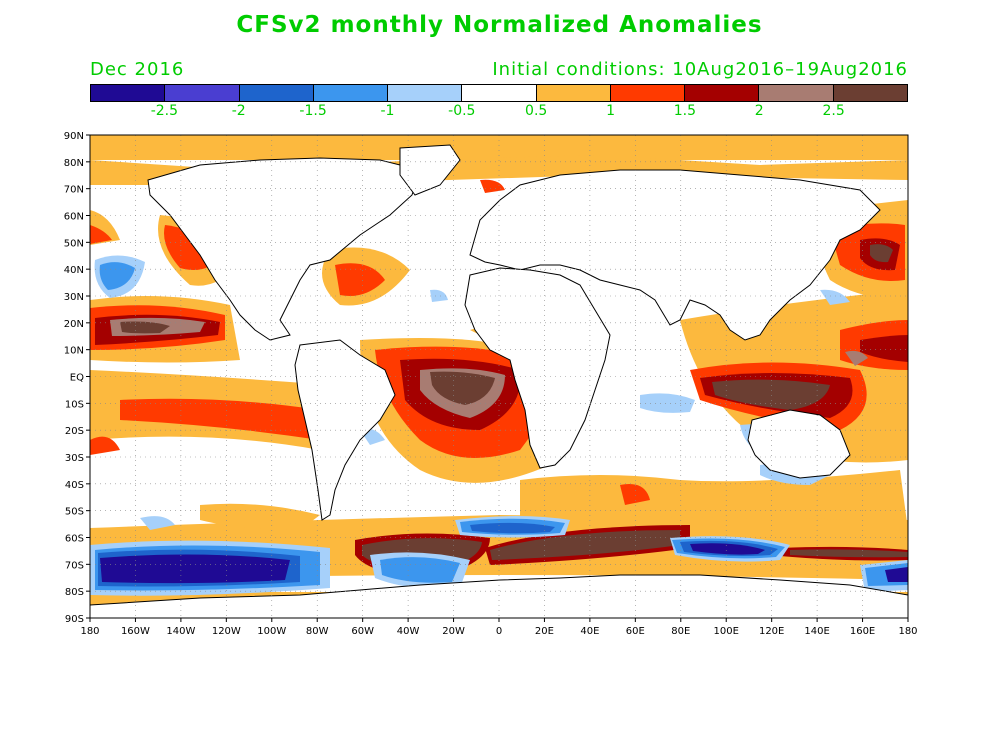  I want to click on longitude-label: 160E, so click(862, 631).